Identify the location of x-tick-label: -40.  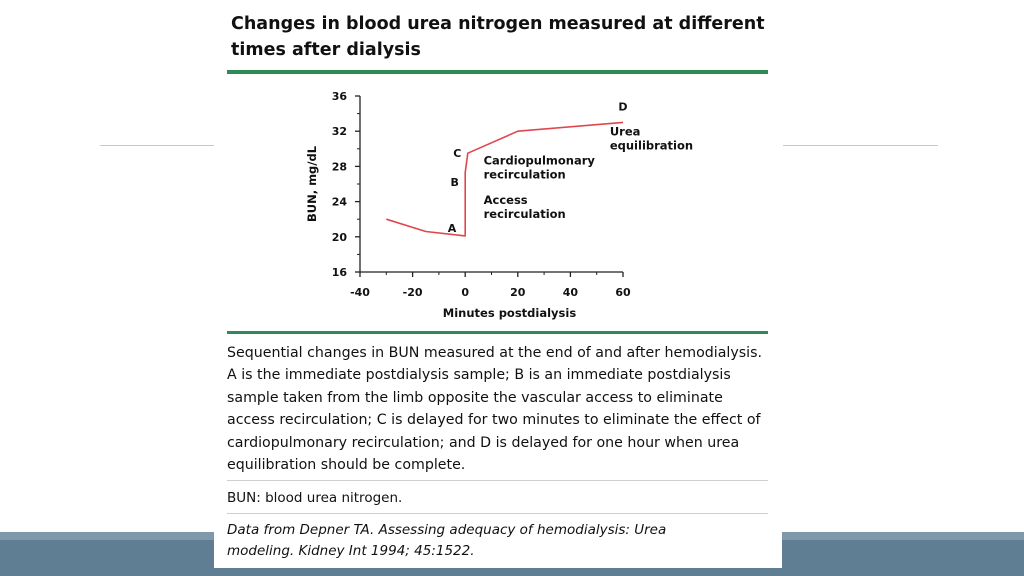
(360, 292).